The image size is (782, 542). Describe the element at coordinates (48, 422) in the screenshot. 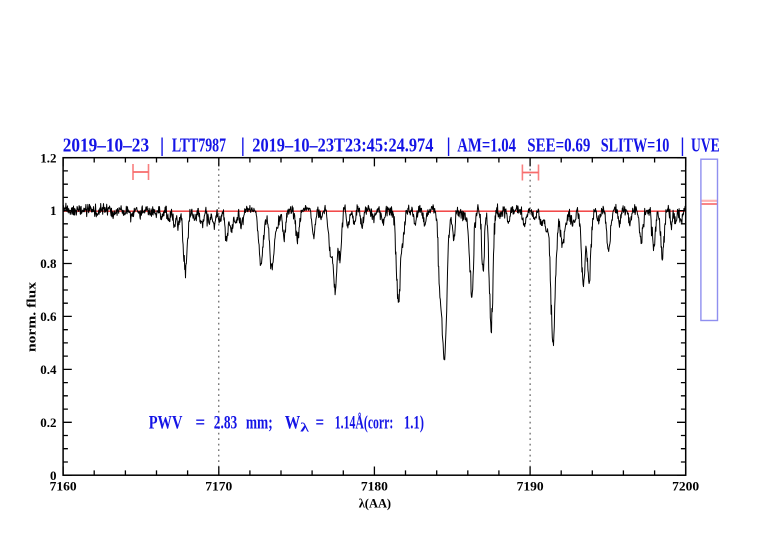

I see `svg-text: 0.2` at that location.